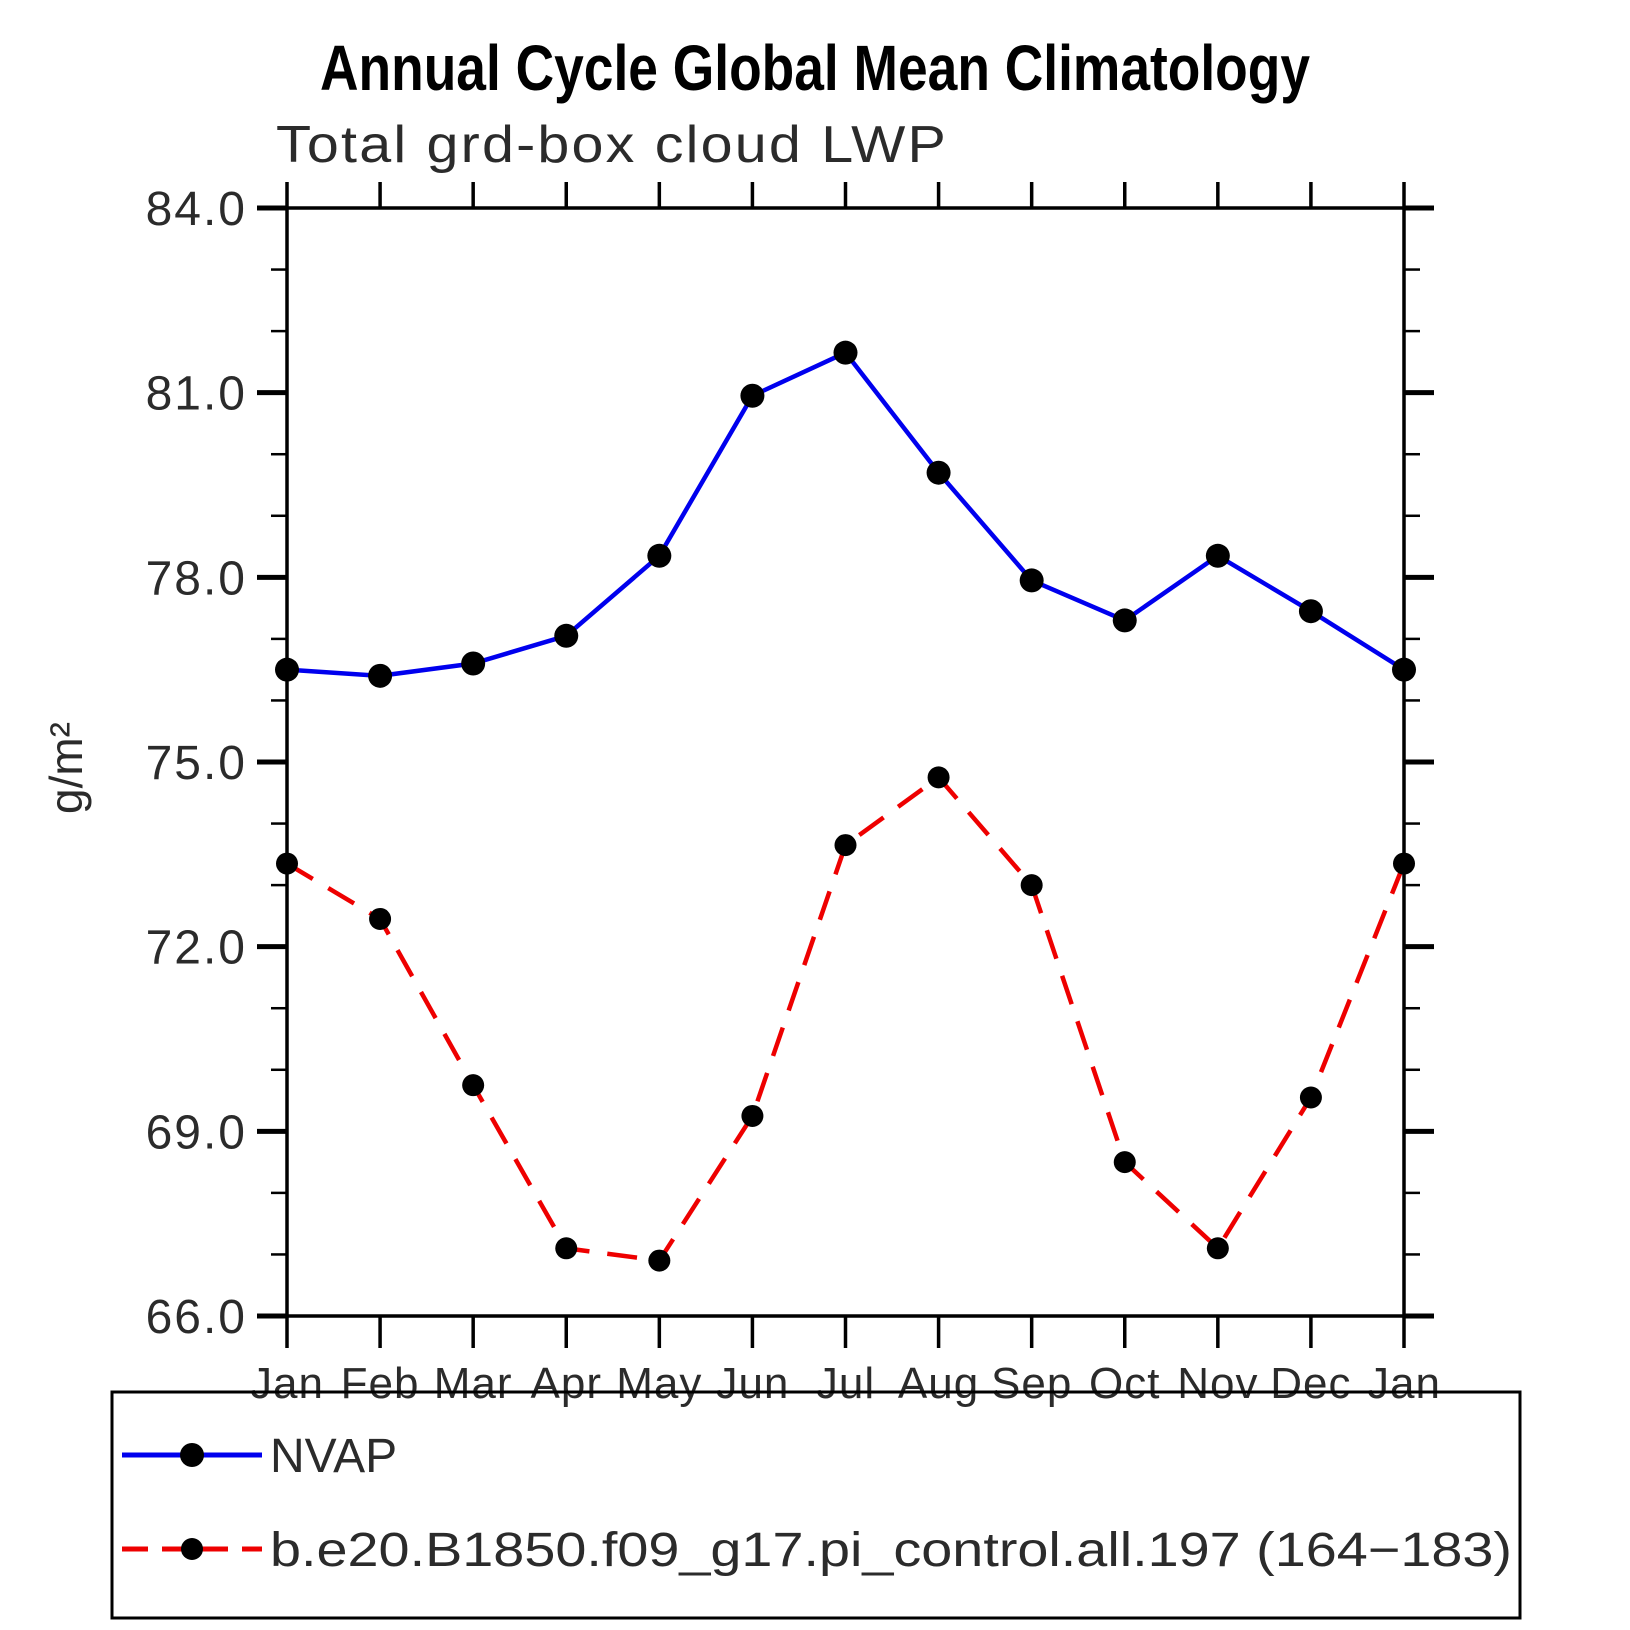 This screenshot has width=1630, height=1630. I want to click on x-tick-label-jan-12: Jan, so click(1404, 1383).